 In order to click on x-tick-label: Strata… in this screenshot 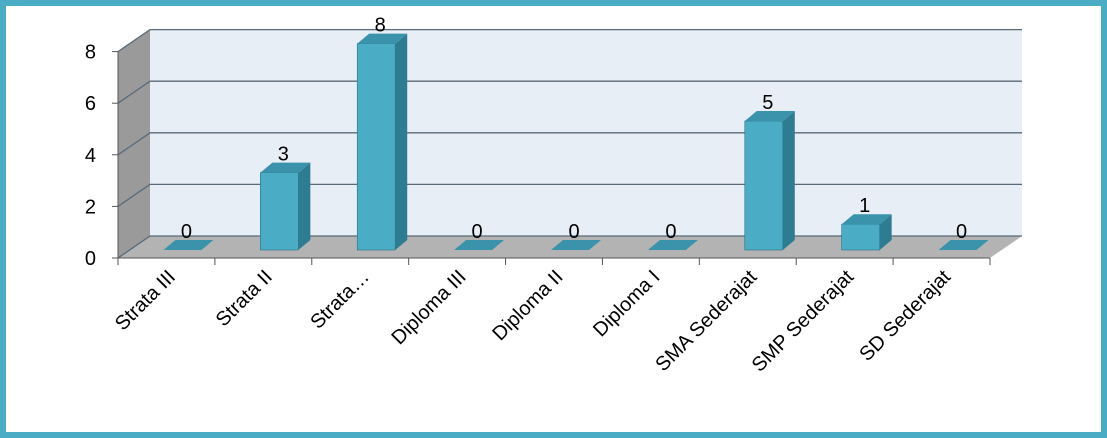, I will do `click(339, 299)`.